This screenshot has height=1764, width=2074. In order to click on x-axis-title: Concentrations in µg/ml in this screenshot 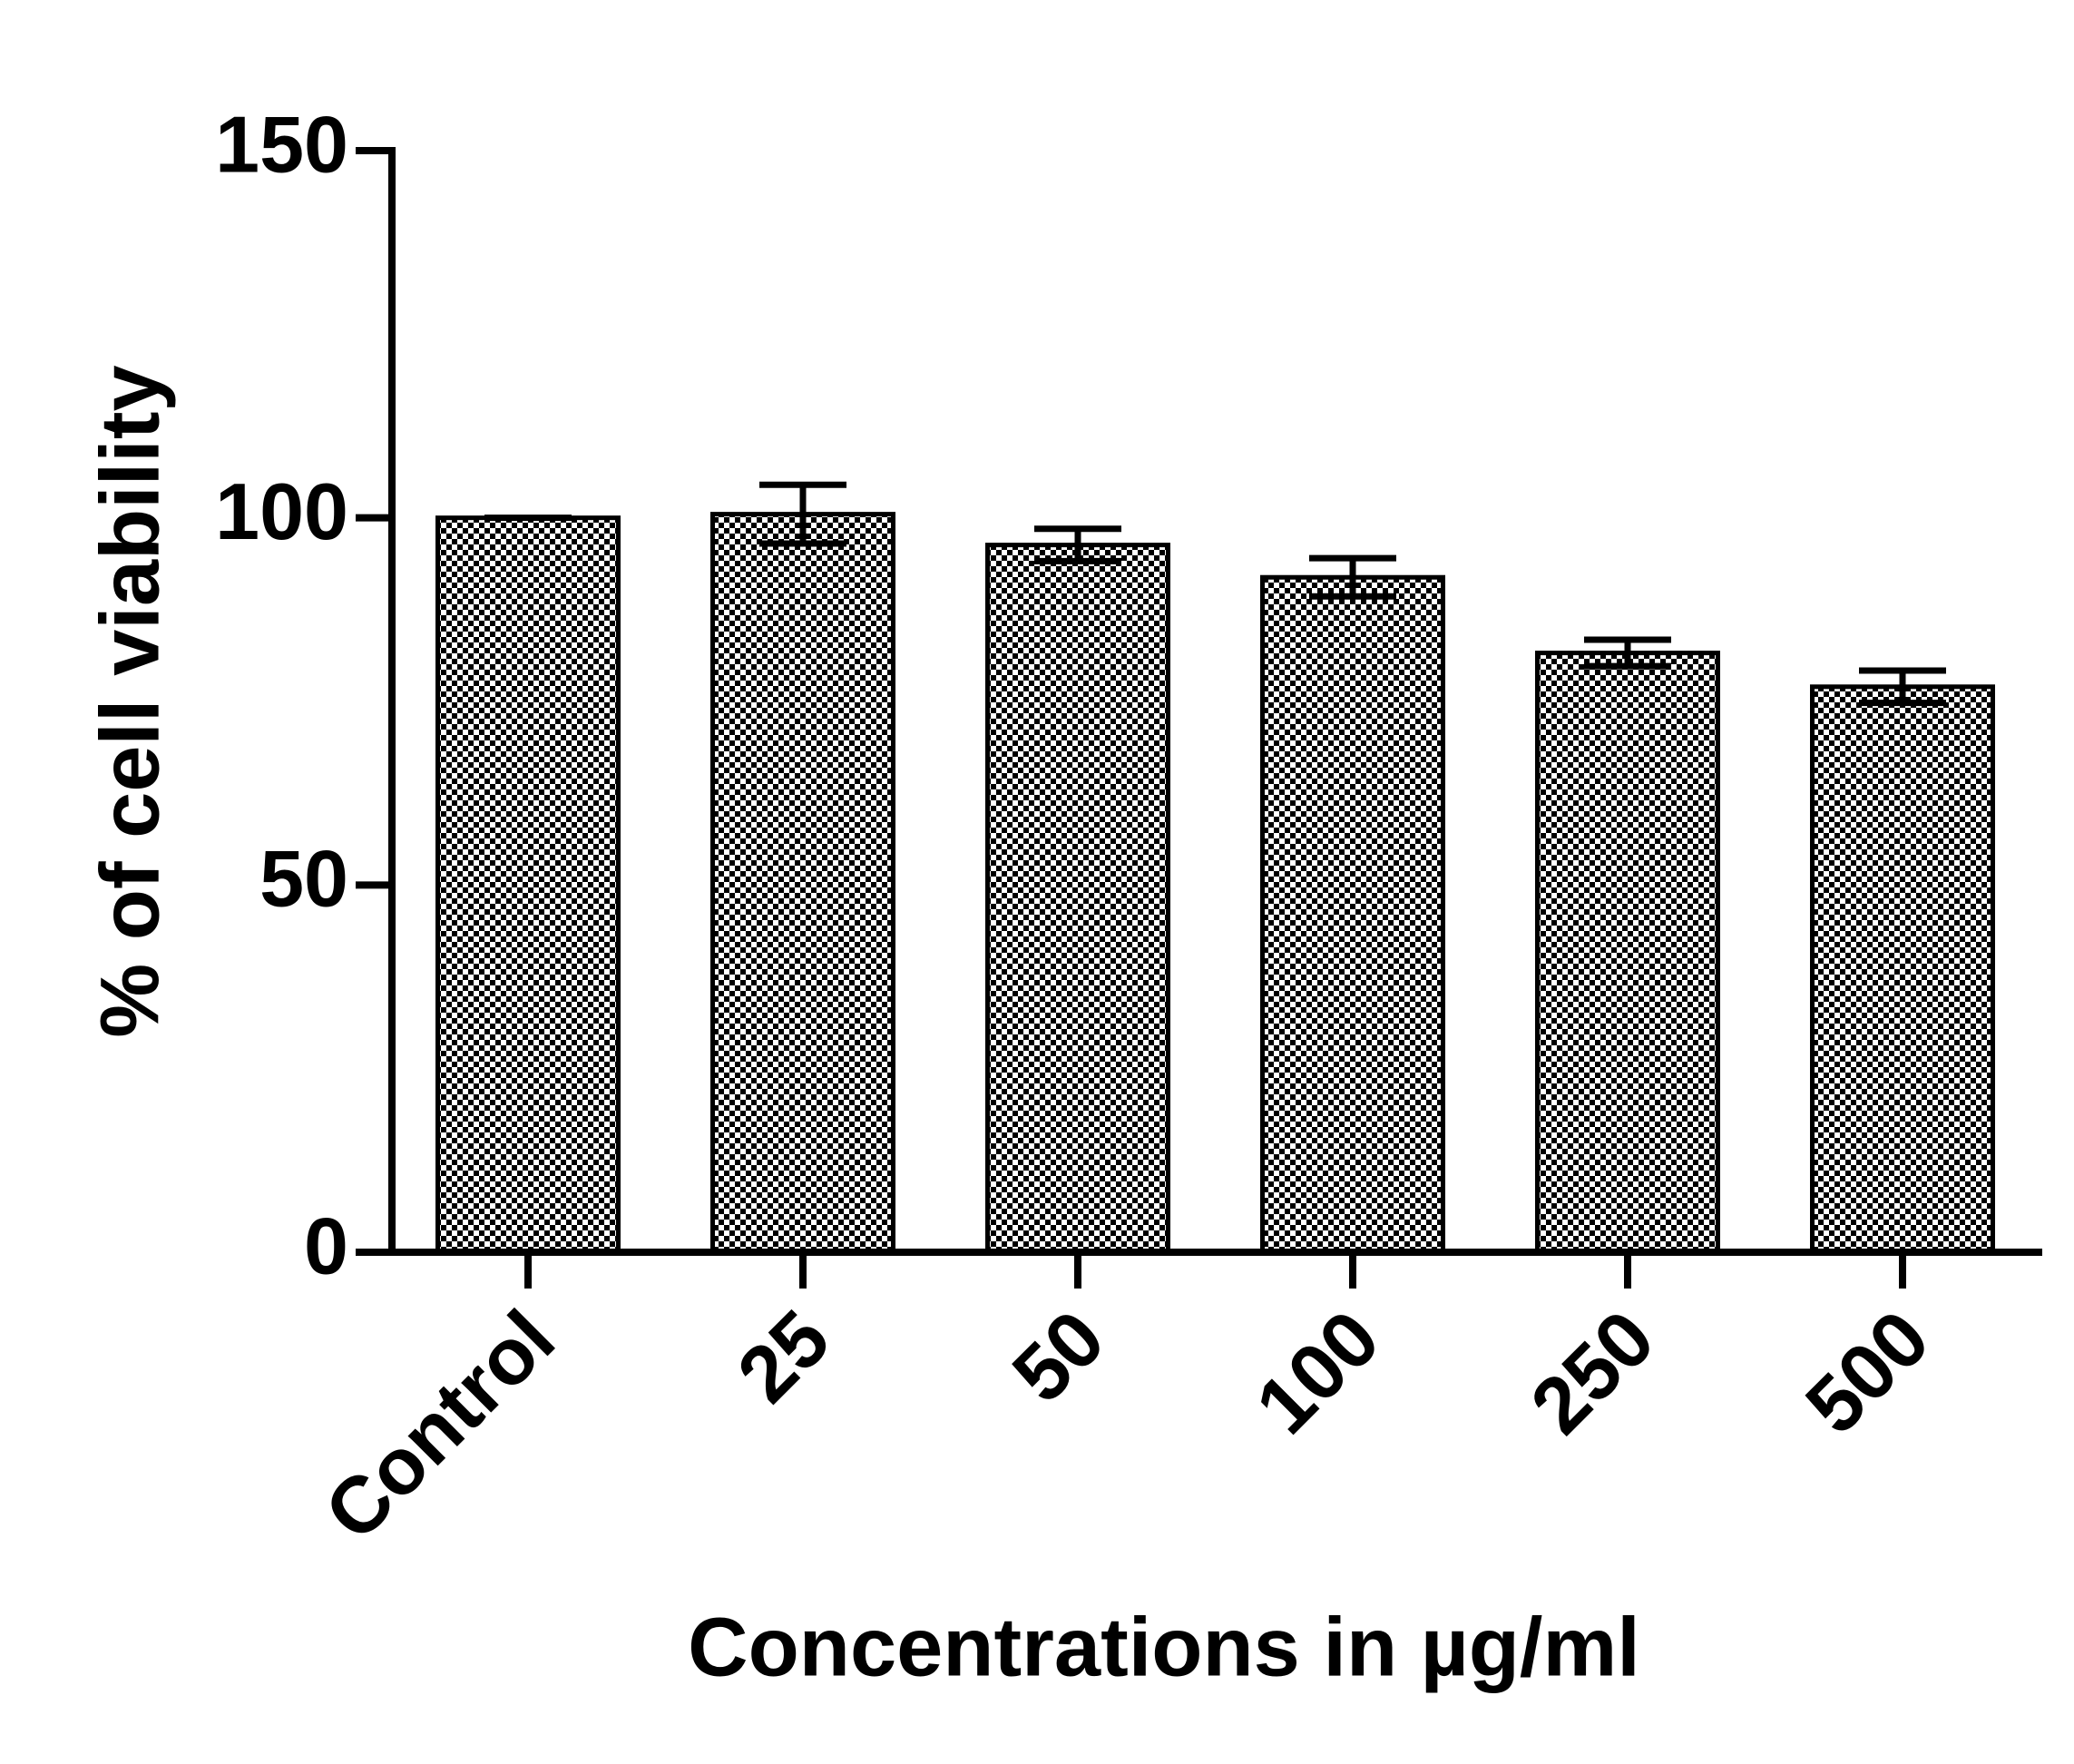, I will do `click(1164, 1647)`.